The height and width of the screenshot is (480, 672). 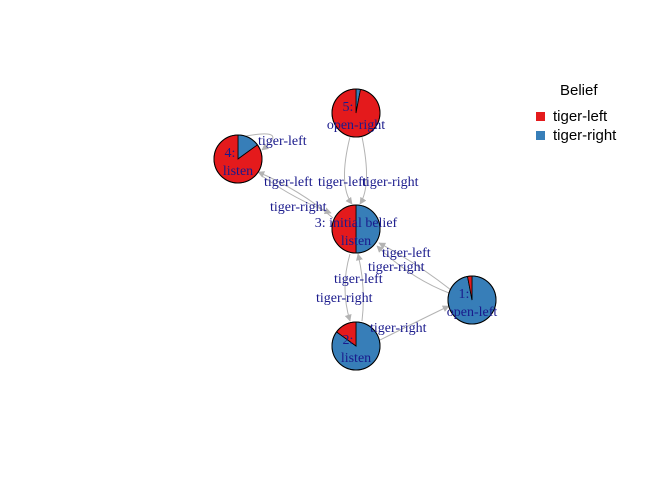 What do you see at coordinates (540, 116) in the screenshot?
I see `legend-swatch-tiger-left` at bounding box center [540, 116].